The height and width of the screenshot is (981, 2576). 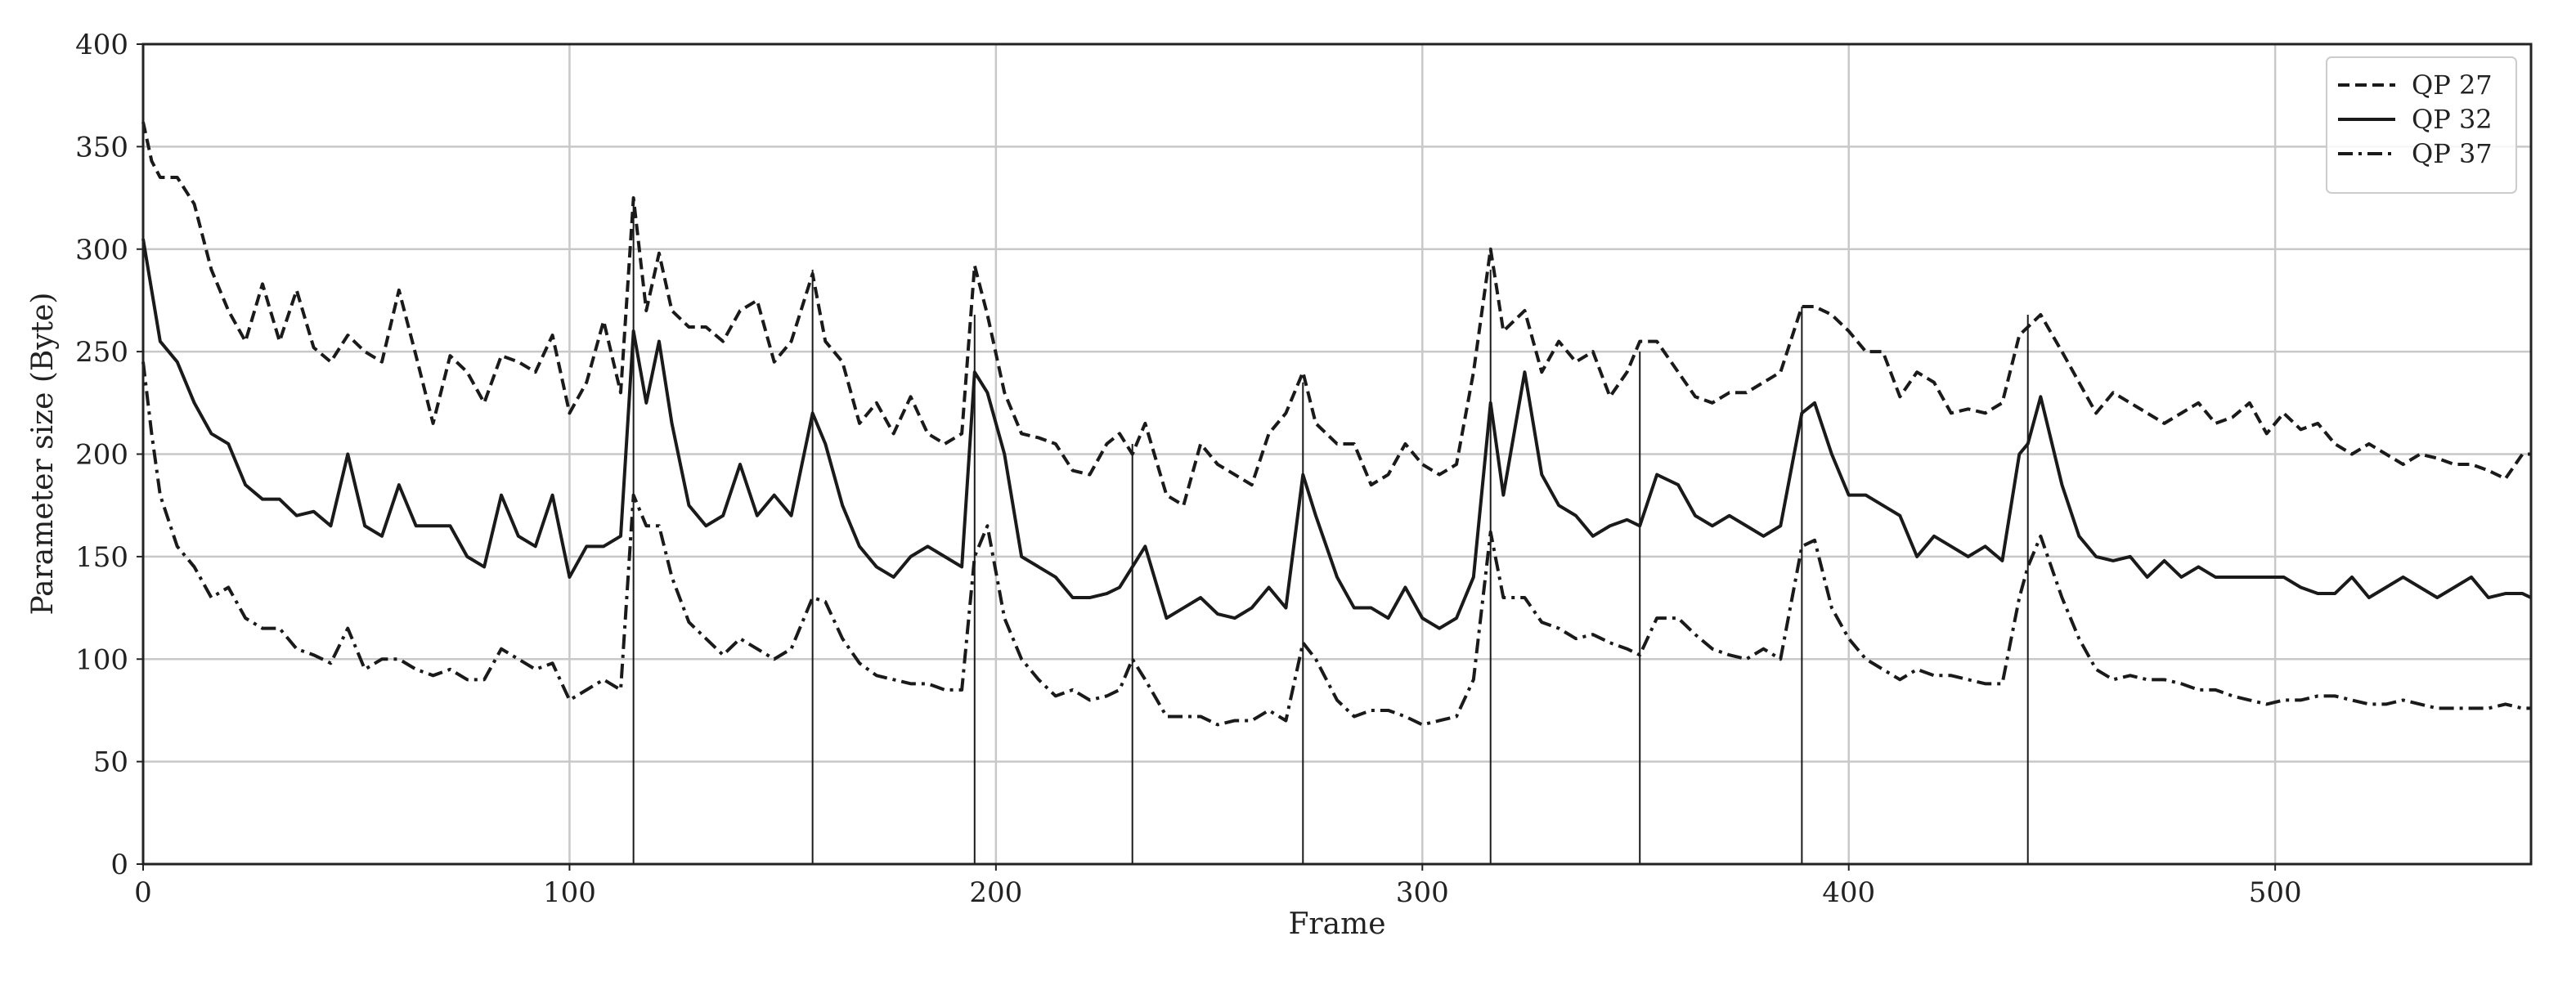 I want to click on y-tick-label: 400, so click(x=101, y=45).